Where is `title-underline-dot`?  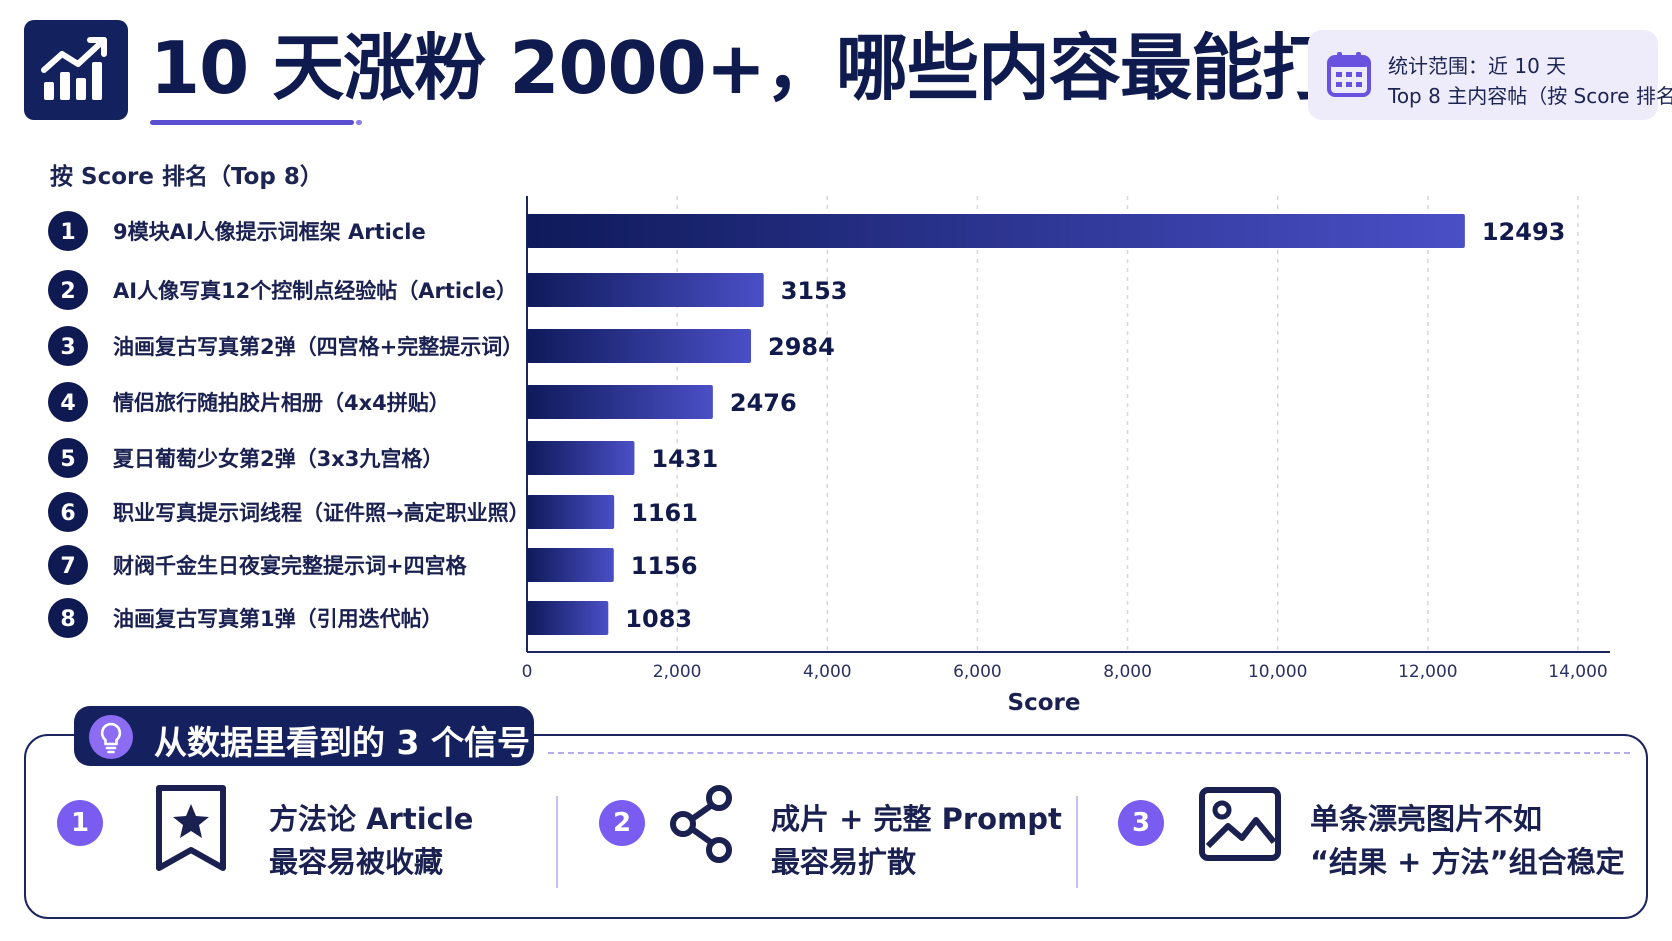 title-underline-dot is located at coordinates (359, 122).